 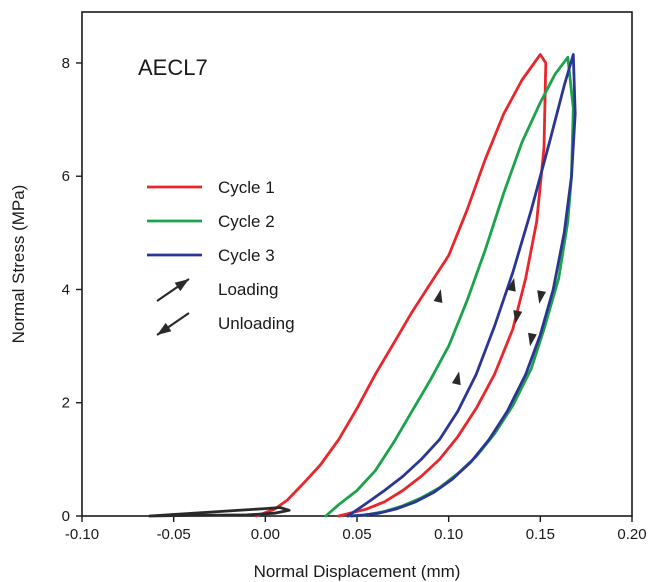 I want to click on x-tick-label: -0.05, so click(x=174, y=534).